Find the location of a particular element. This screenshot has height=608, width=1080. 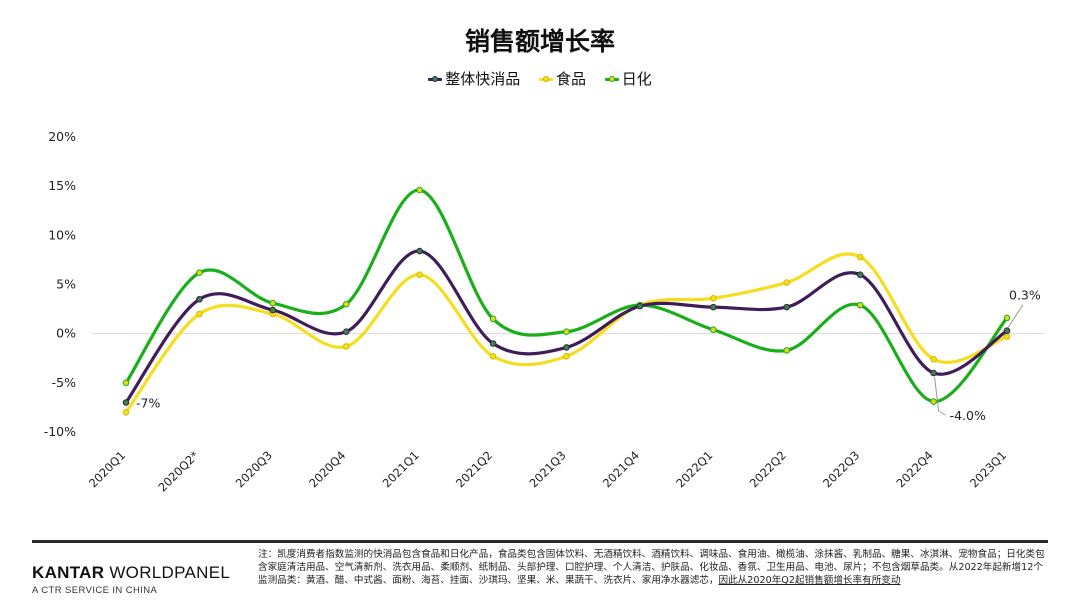

y-tick-label: -10% is located at coordinates (60, 431).